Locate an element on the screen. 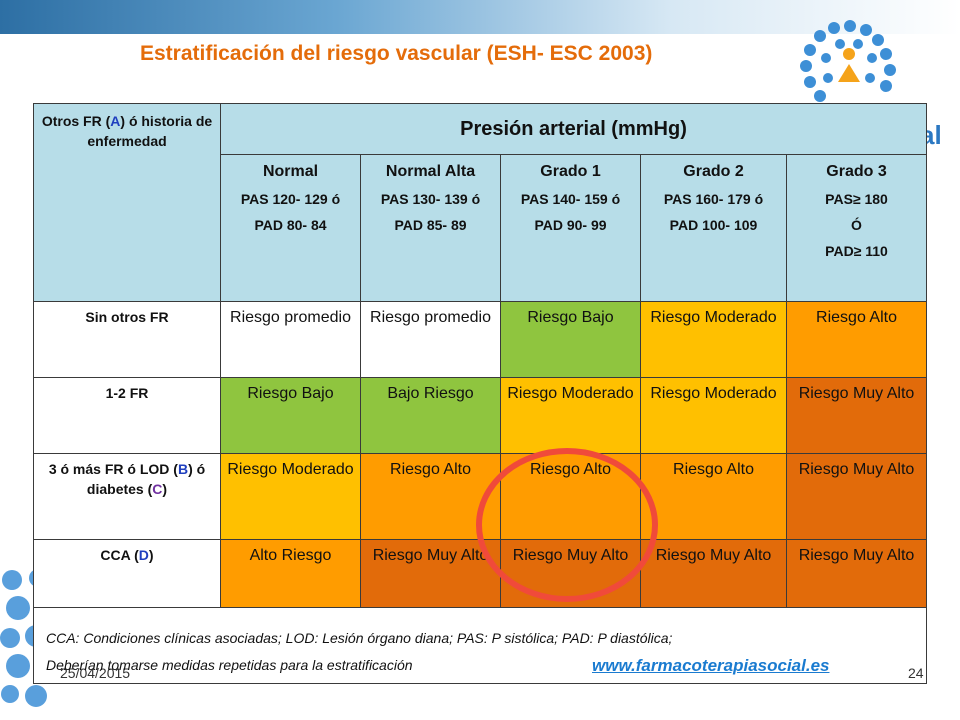 The height and width of the screenshot is (720, 960). bp-grade-name: Normal is located at coordinates (290, 171).